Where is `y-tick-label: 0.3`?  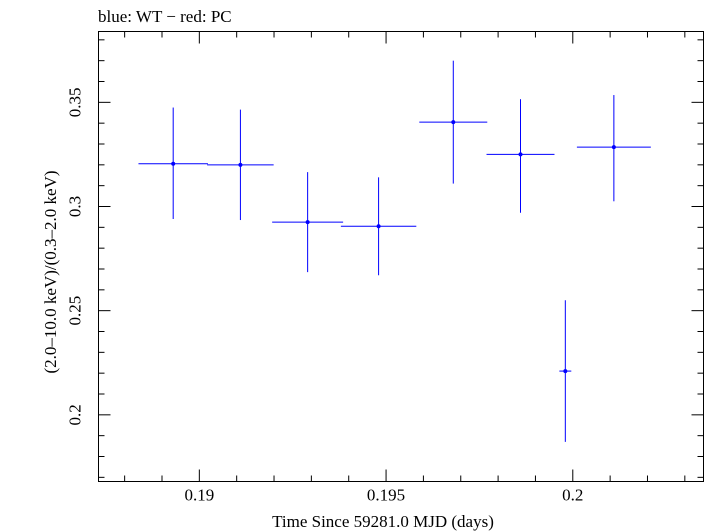 y-tick-label: 0.3 is located at coordinates (75, 206).